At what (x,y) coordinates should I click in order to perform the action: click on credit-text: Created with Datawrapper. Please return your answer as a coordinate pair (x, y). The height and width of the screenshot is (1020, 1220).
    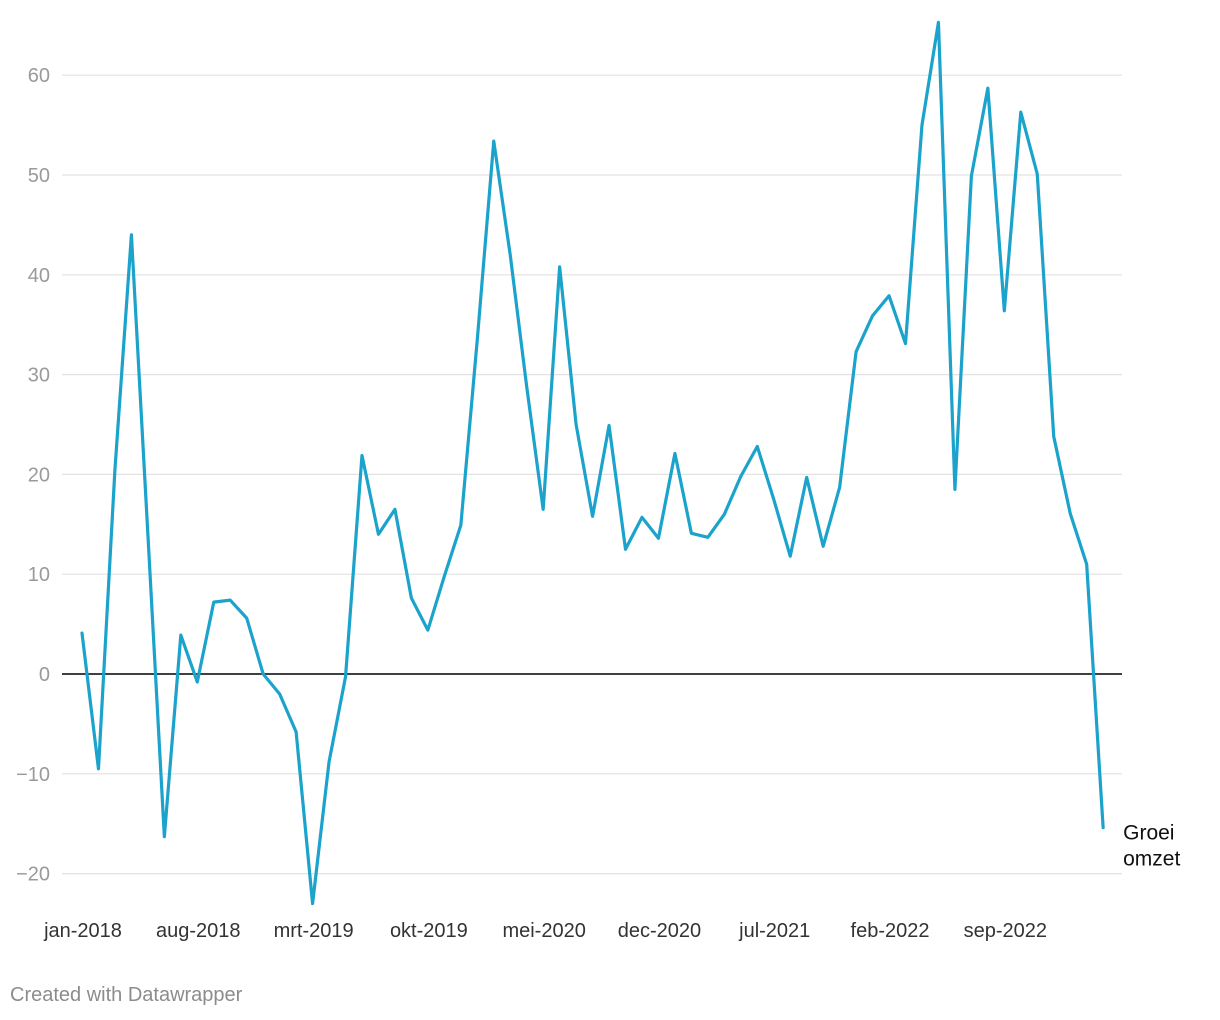
    Looking at the image, I should click on (126, 995).